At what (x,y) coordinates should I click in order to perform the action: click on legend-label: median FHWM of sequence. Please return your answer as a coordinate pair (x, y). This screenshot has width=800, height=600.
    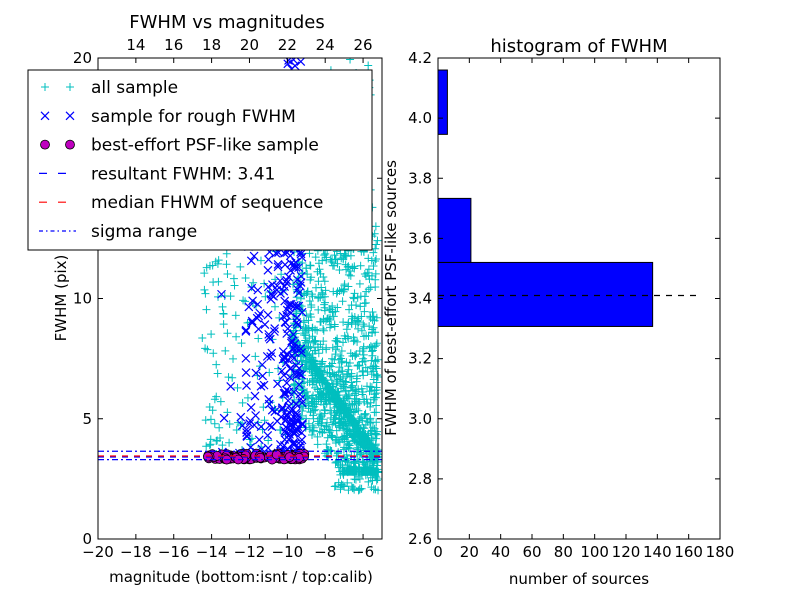
    Looking at the image, I should click on (207, 203).